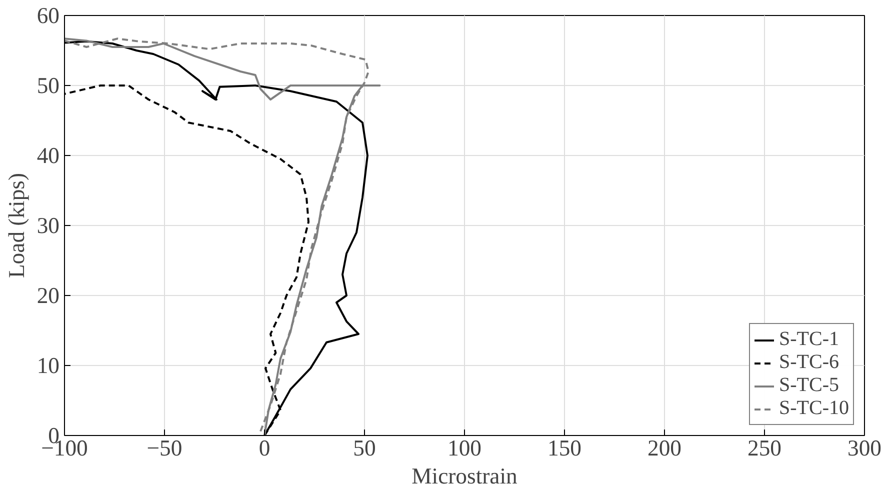 The width and height of the screenshot is (889, 491). Describe the element at coordinates (865, 448) in the screenshot. I see `x-tick-label: 300` at that location.